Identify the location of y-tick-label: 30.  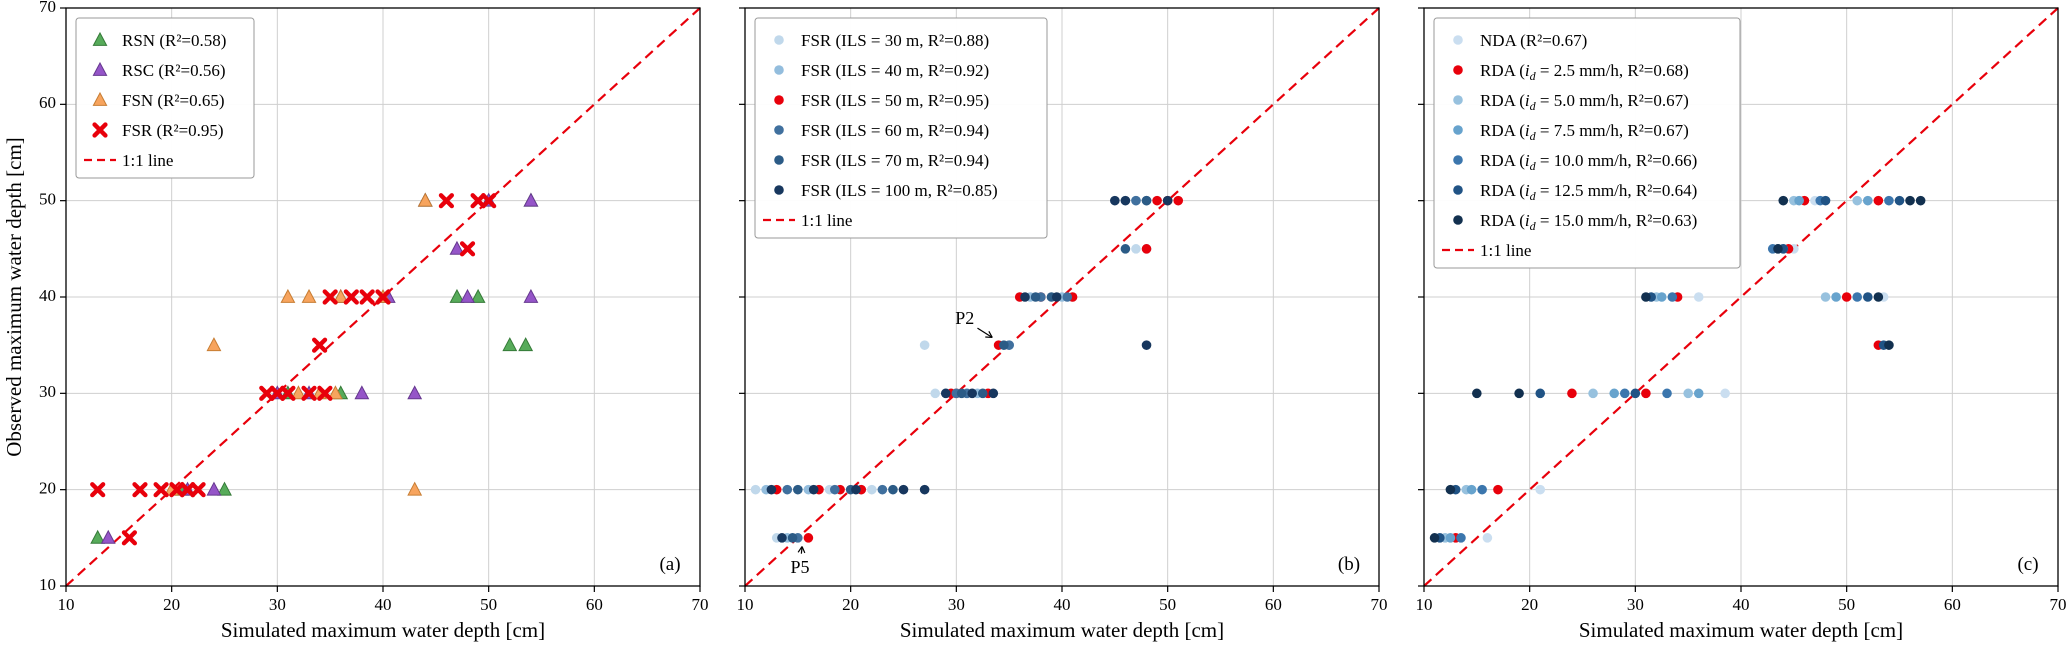
(47, 391).